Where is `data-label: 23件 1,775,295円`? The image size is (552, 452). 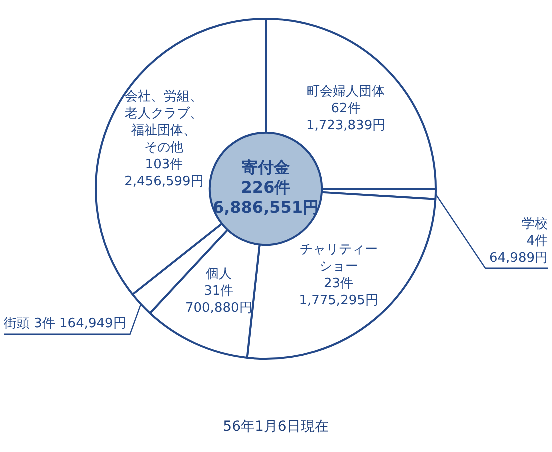 data-label: 23件 1,775,295円 is located at coordinates (338, 292).